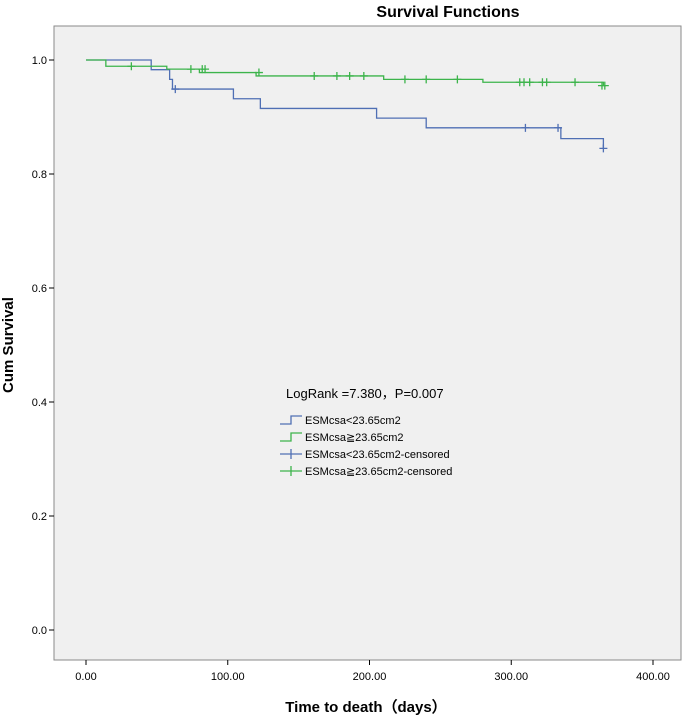  Describe the element at coordinates (85, 677) in the screenshot. I see `x-tick-label: 0.00` at that location.